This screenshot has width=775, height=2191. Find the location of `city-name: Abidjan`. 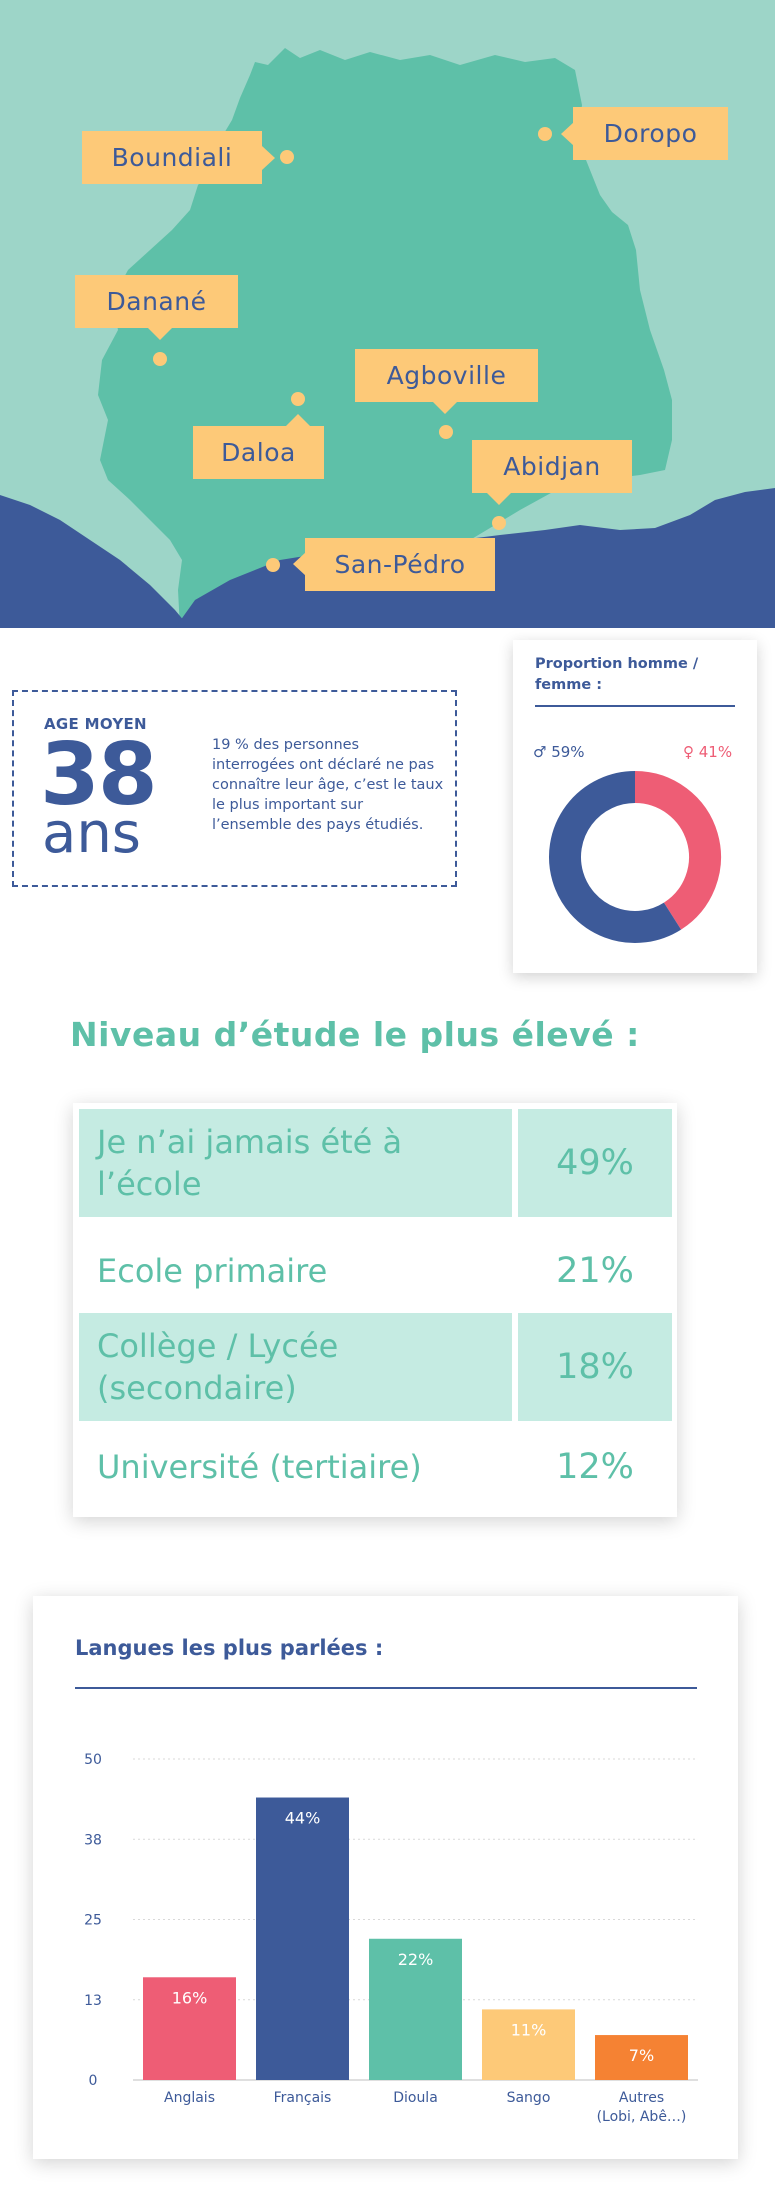

city-name: Abidjan is located at coordinates (552, 466).